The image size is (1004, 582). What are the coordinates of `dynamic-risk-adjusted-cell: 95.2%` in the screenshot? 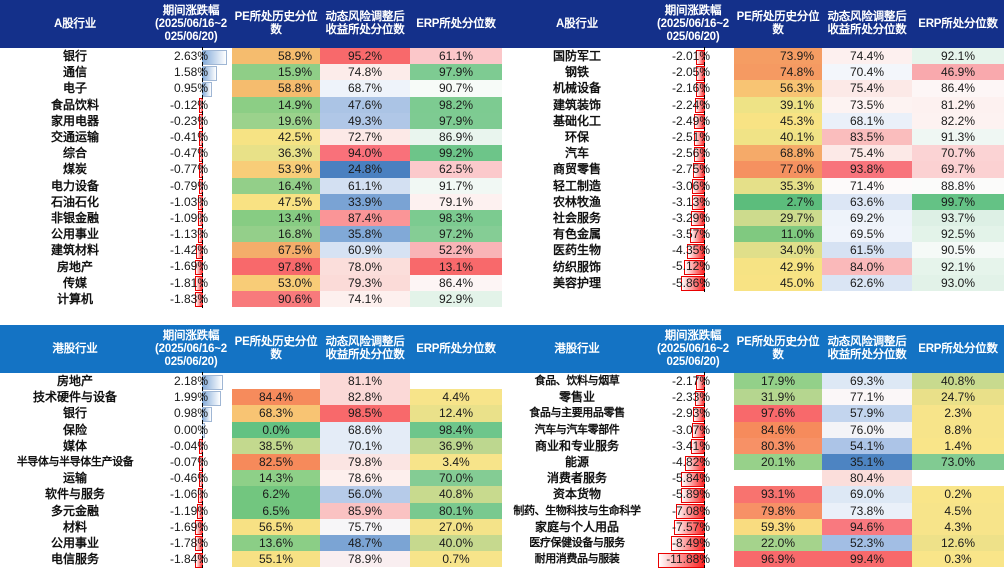 It's located at (365, 56).